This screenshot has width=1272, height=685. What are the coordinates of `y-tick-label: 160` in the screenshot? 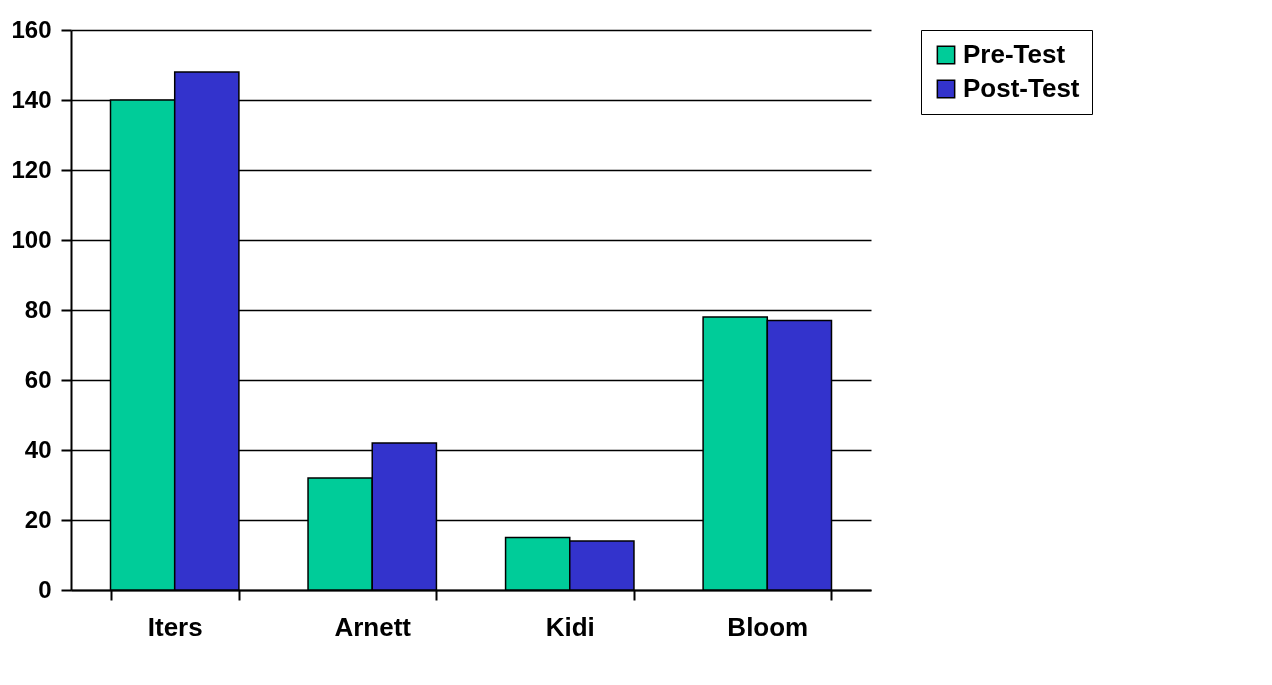 It's located at (31, 29).